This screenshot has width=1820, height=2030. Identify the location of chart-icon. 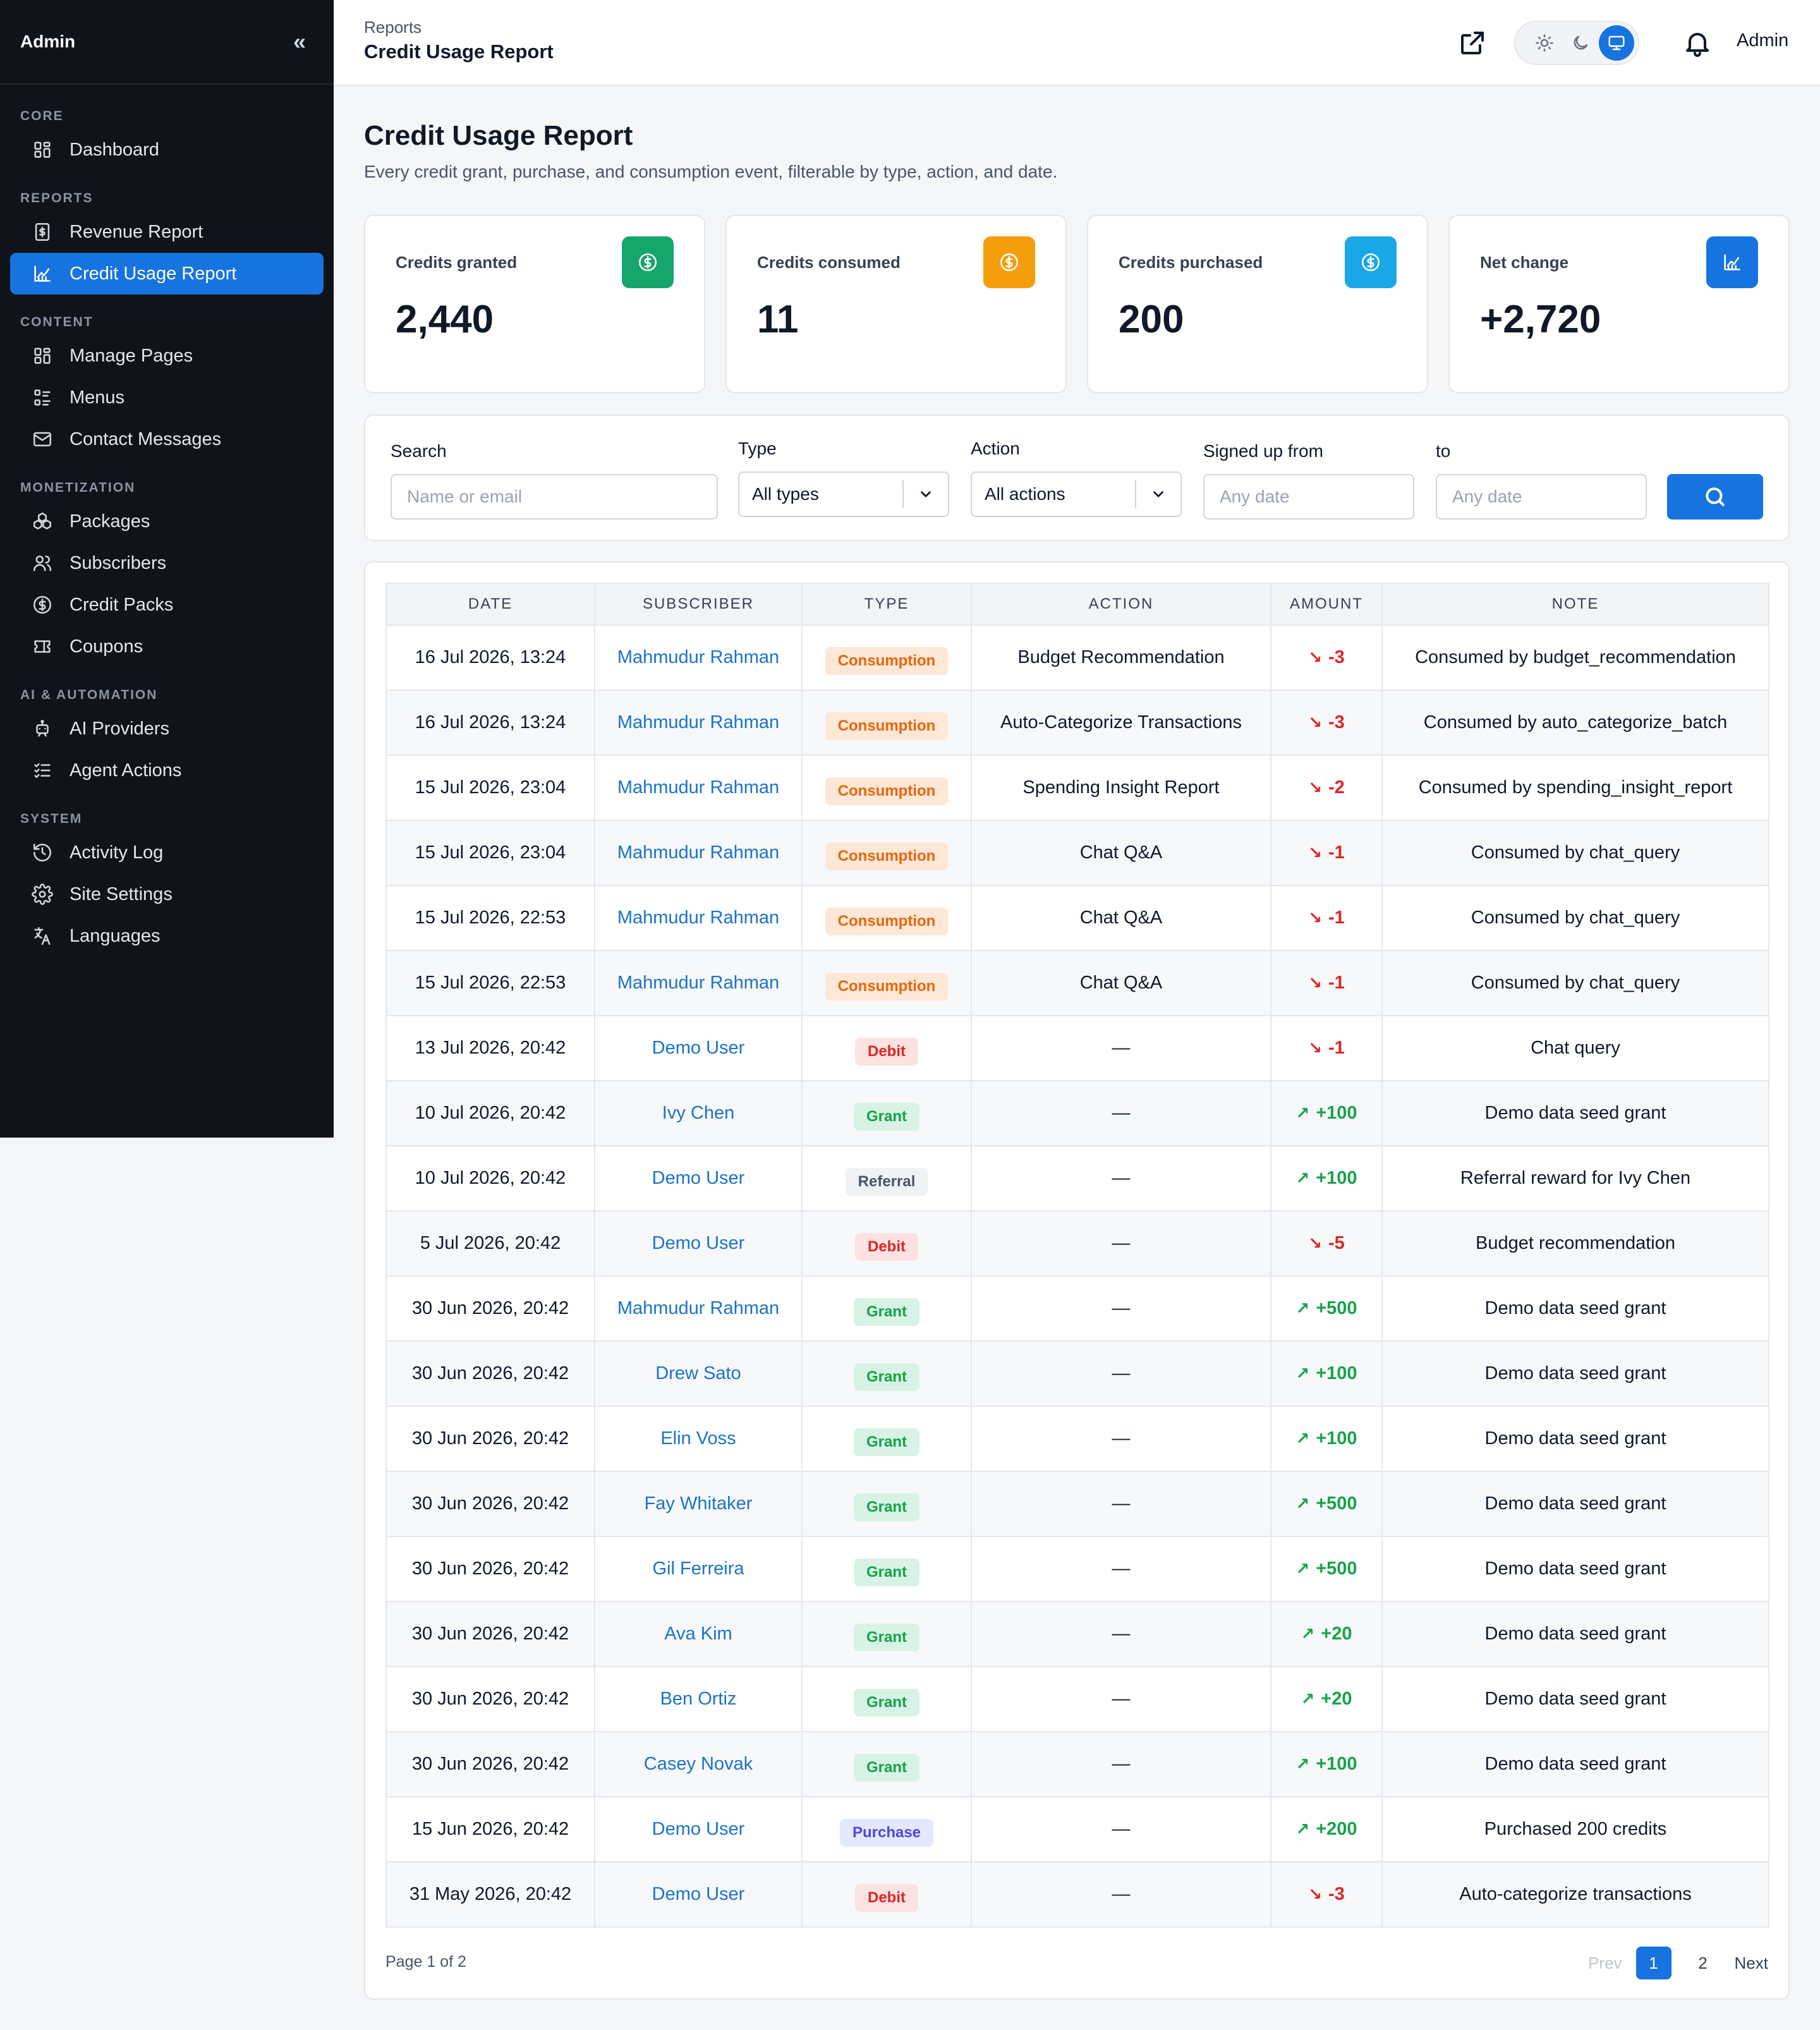
(42, 273).